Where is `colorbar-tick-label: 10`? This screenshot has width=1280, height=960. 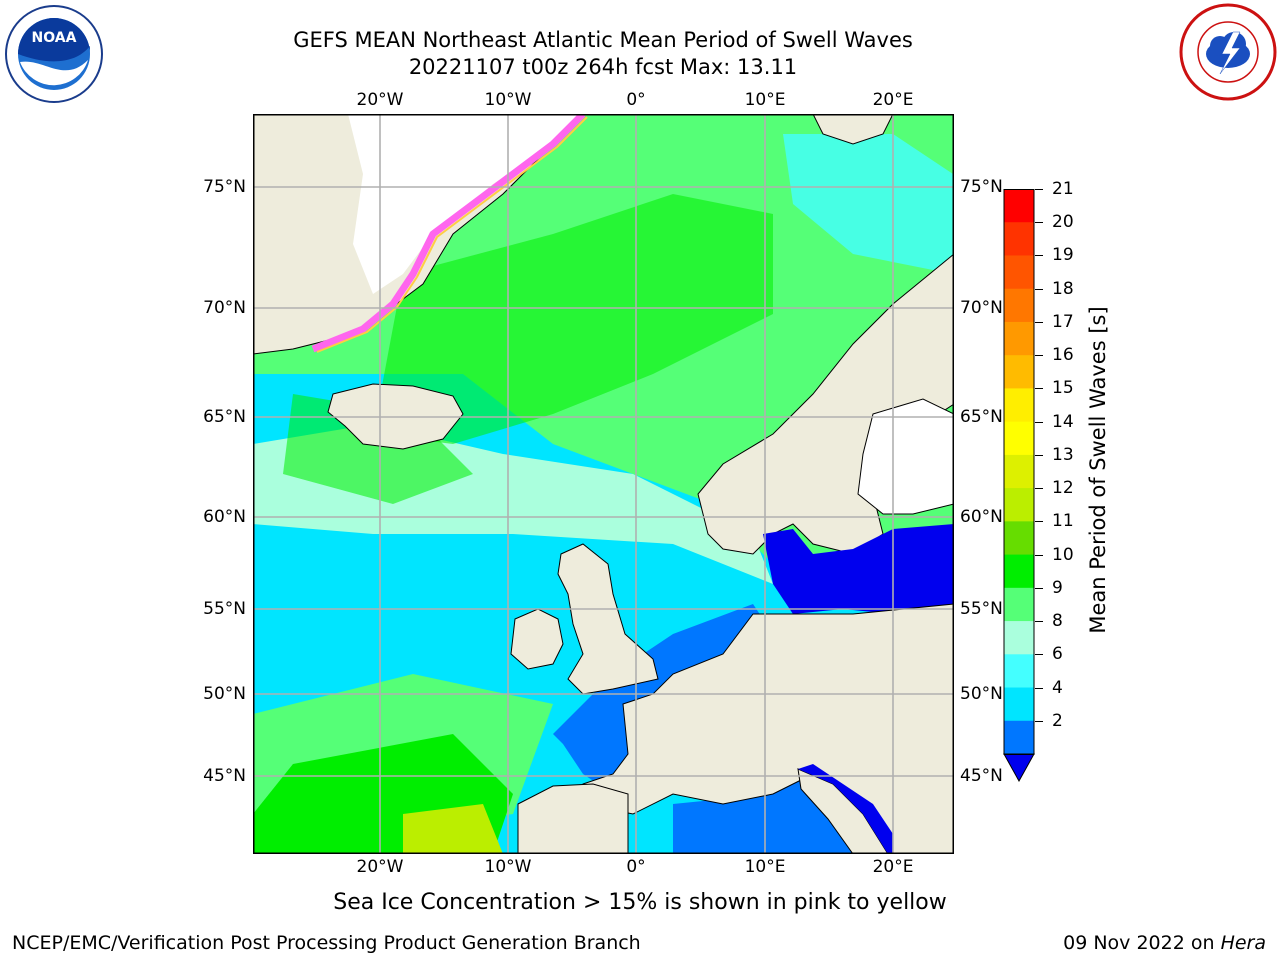 colorbar-tick-label: 10 is located at coordinates (1063, 554).